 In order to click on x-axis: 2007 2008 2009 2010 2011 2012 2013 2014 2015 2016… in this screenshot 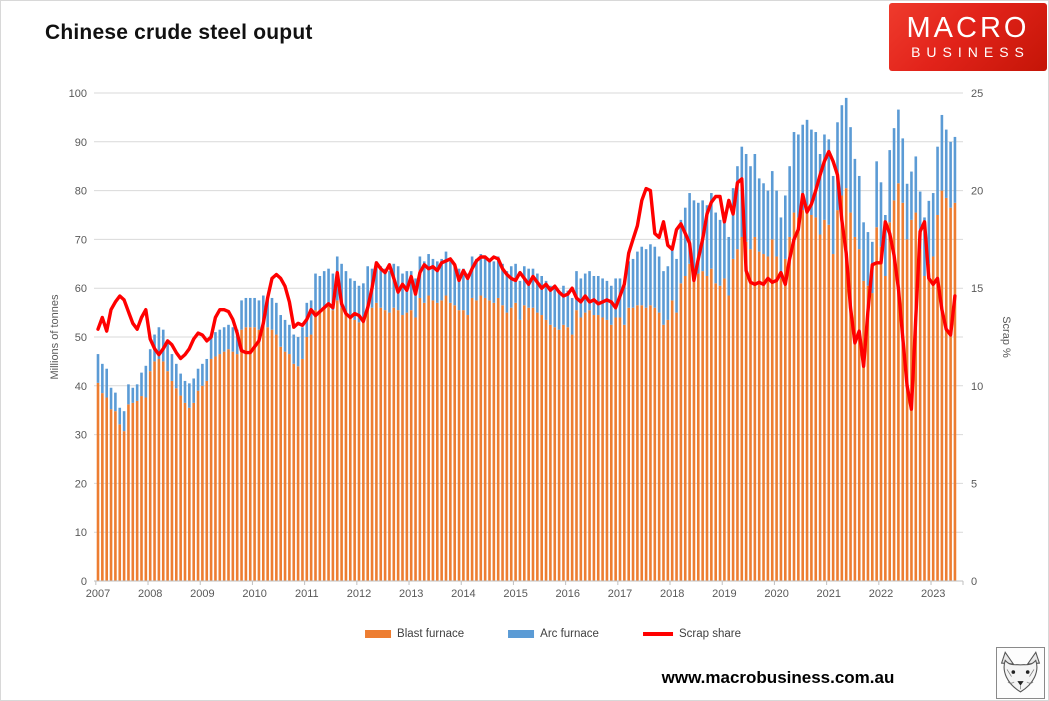, I will do `click(525, 590)`.